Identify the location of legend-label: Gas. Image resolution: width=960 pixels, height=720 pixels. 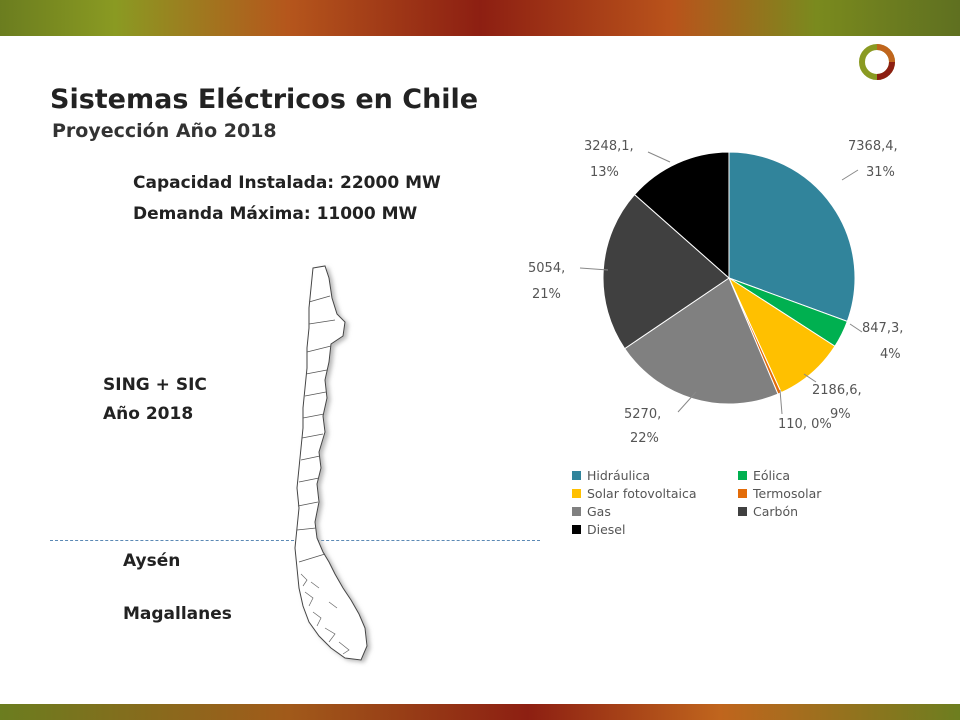
(599, 511).